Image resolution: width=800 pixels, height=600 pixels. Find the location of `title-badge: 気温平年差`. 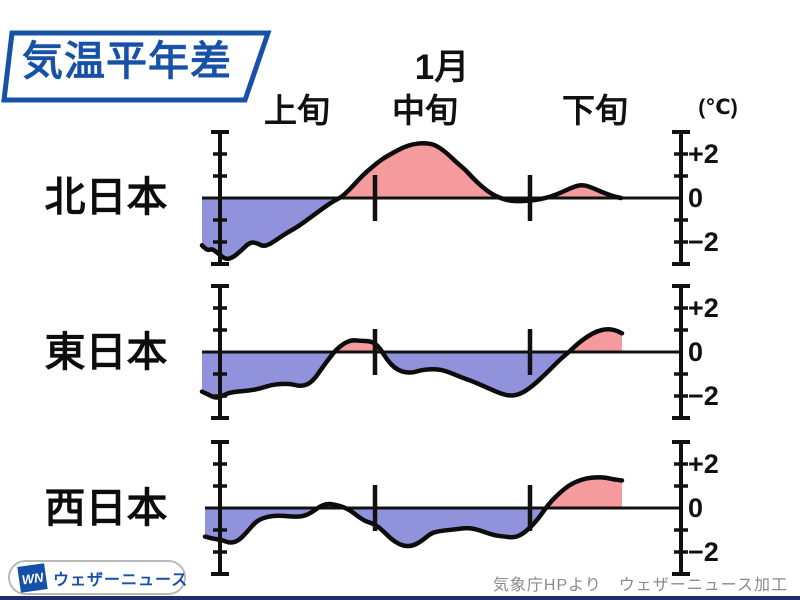

title-badge: 気温平年差 is located at coordinates (145, 57).